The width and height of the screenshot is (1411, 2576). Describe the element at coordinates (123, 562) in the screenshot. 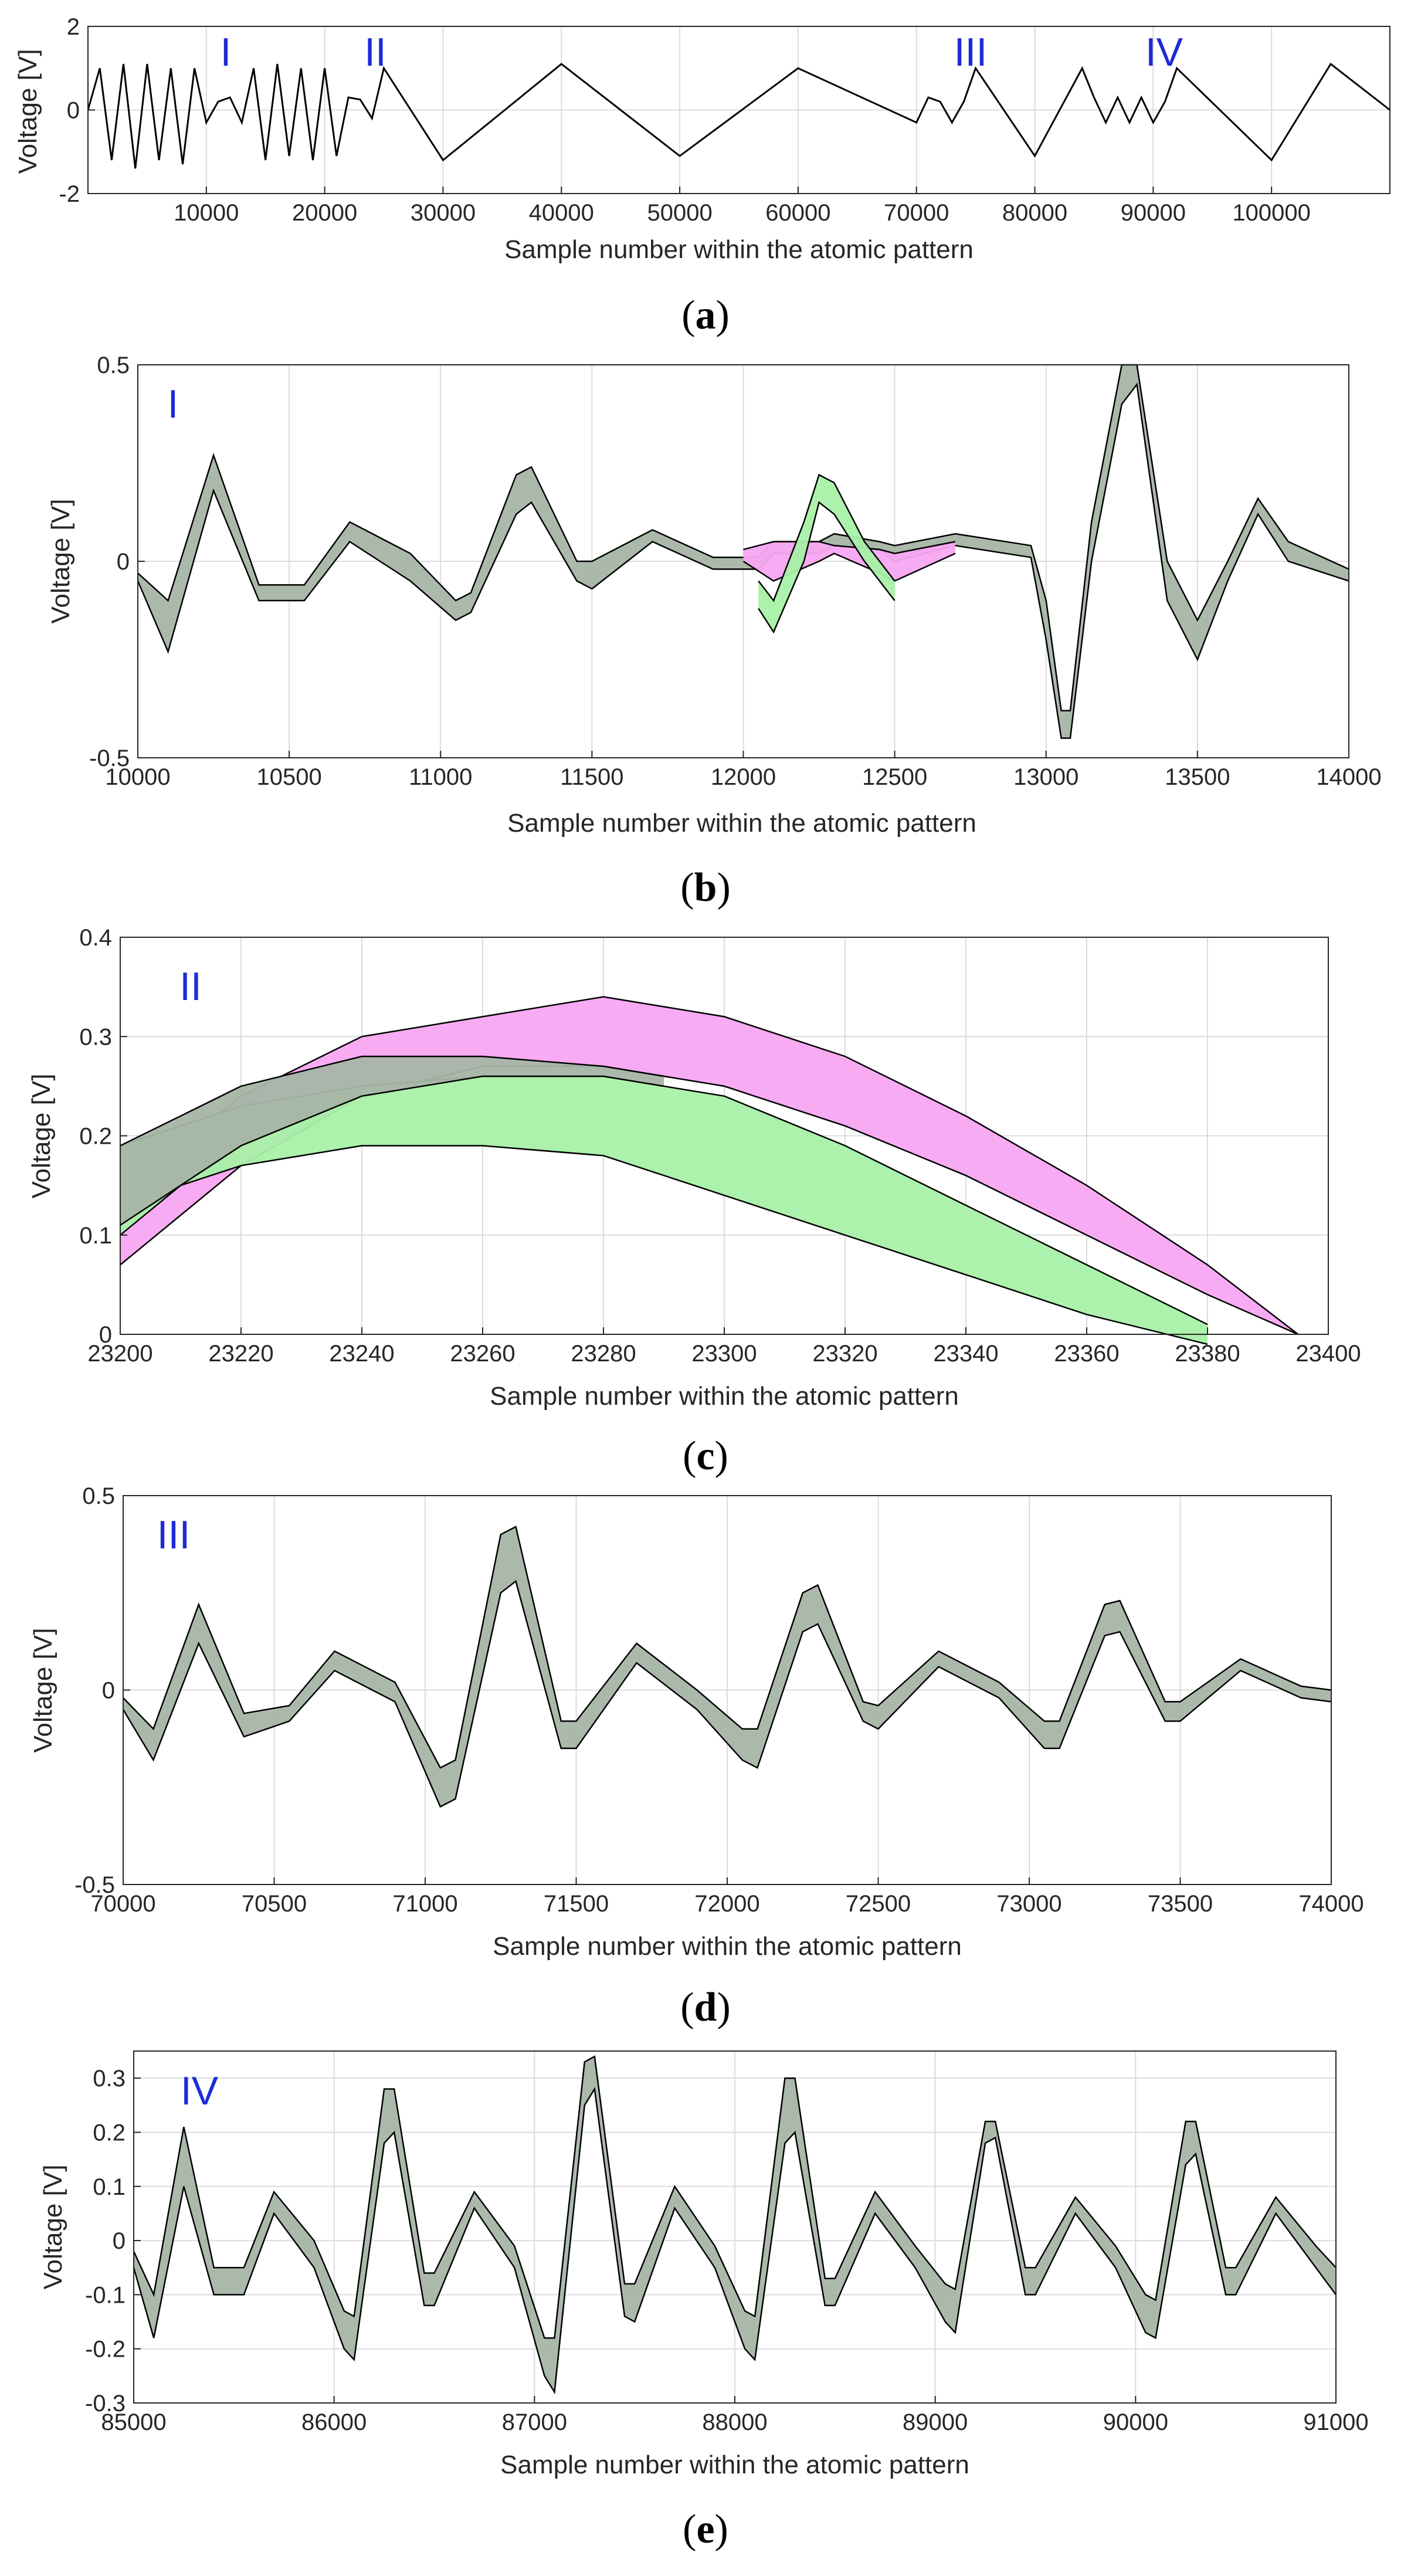

I see `panel-b-y-tick-label: 0` at that location.